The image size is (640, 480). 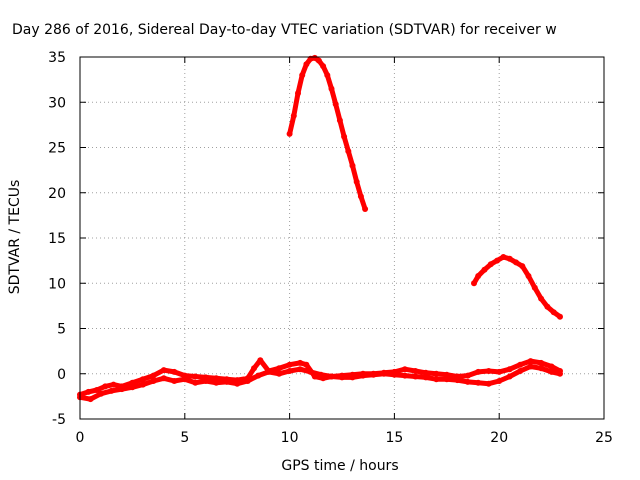 I want to click on y-tick-label: 10, so click(x=57, y=284).